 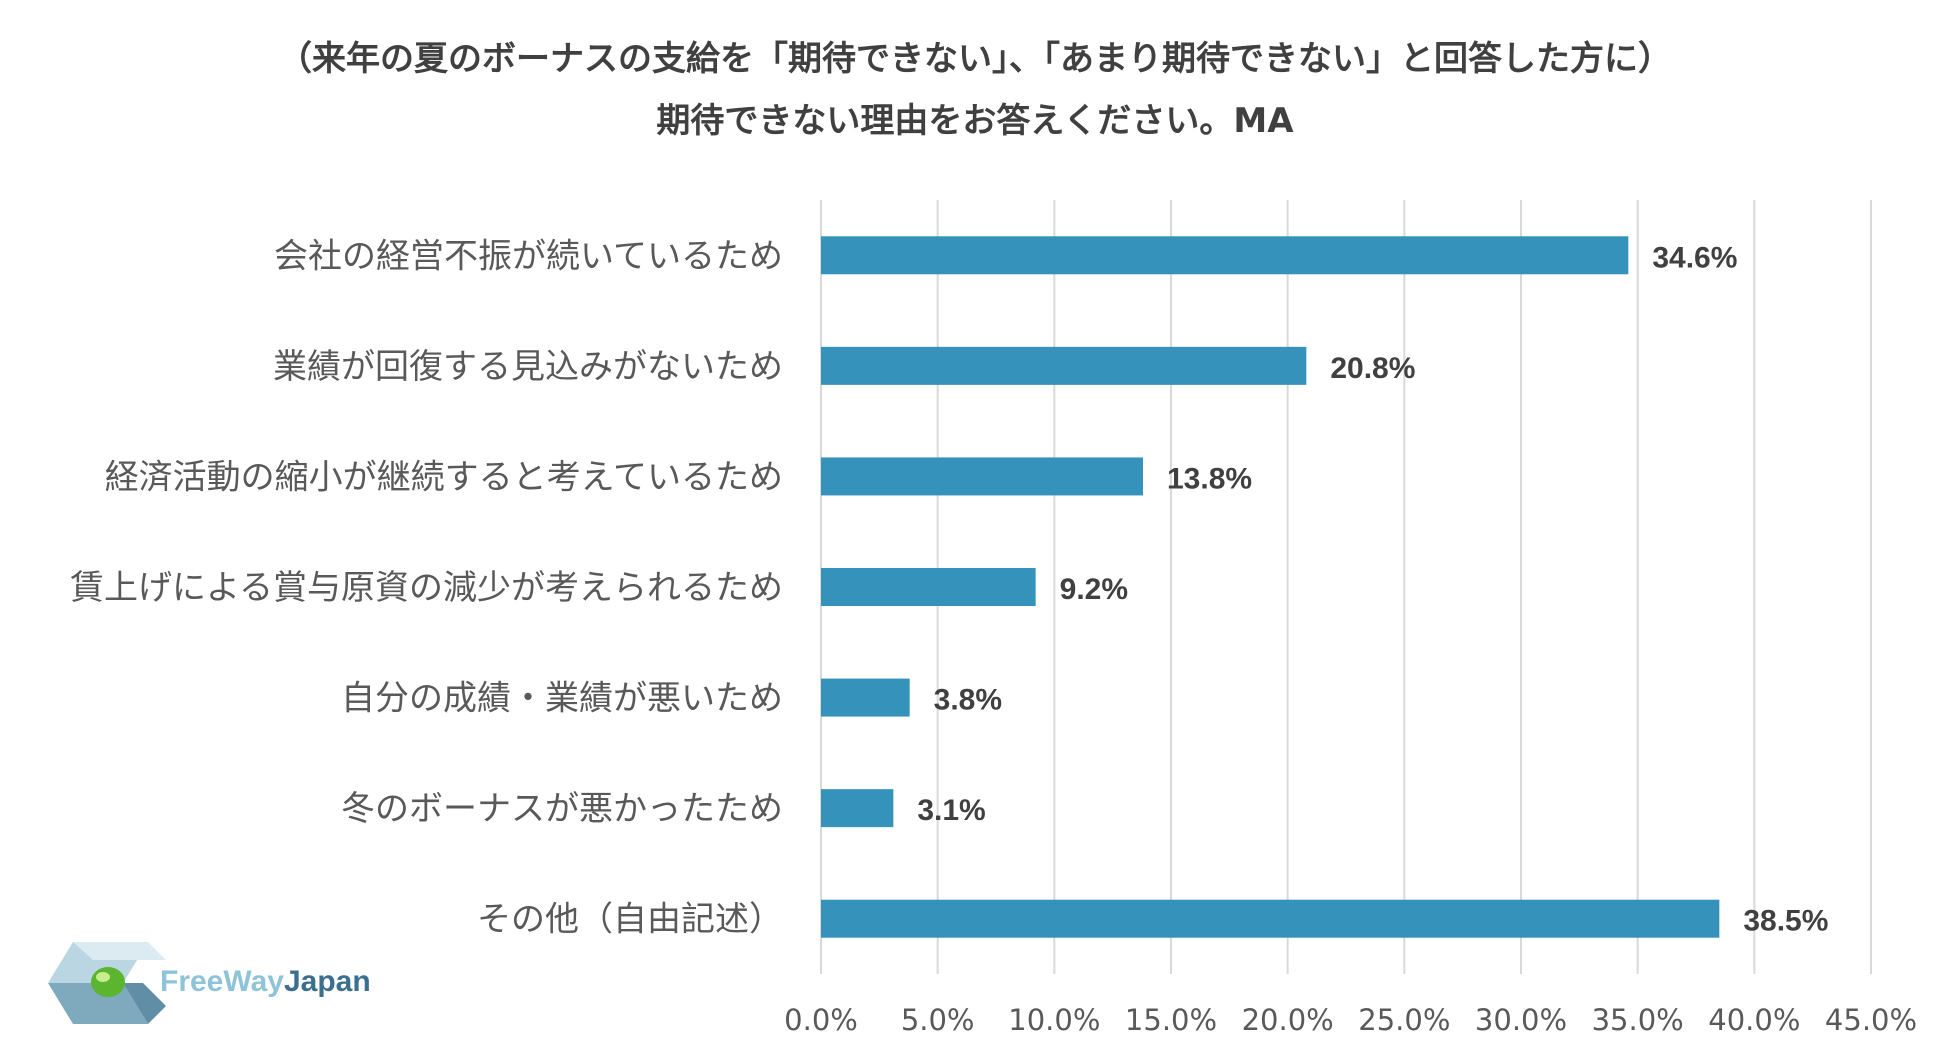 What do you see at coordinates (1404, 1020) in the screenshot?
I see `x-tick-label: 25.0%` at bounding box center [1404, 1020].